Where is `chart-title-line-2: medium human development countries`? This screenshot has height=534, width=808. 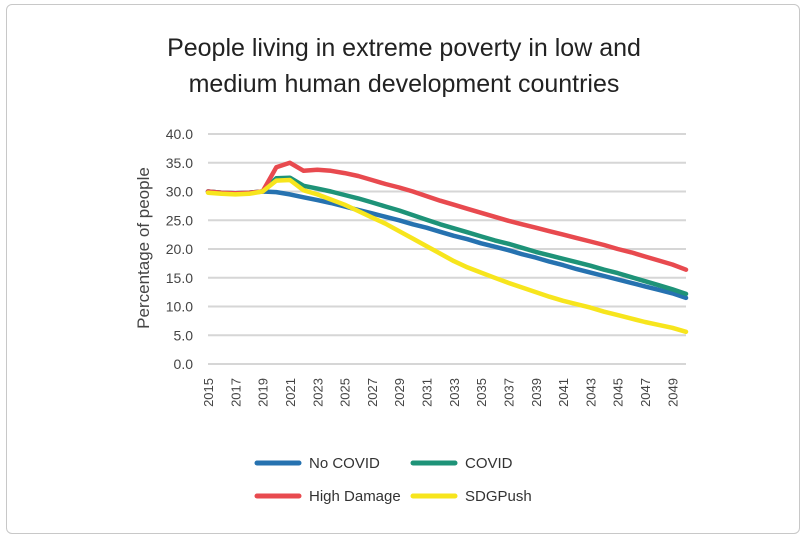
chart-title-line-2: medium human development countries is located at coordinates (404, 84).